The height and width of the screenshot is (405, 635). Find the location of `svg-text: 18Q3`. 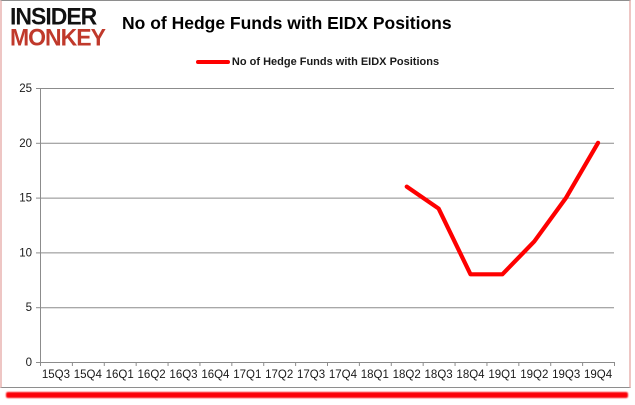

svg-text: 18Q3 is located at coordinates (439, 375).